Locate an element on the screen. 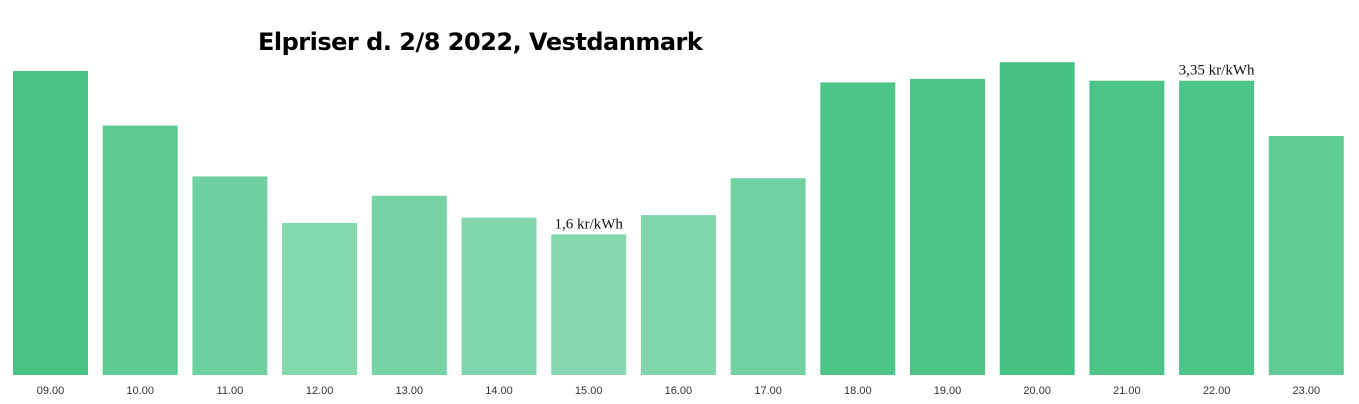 This screenshot has width=1359, height=404. x-tick-label: 20.00 is located at coordinates (1037, 391).